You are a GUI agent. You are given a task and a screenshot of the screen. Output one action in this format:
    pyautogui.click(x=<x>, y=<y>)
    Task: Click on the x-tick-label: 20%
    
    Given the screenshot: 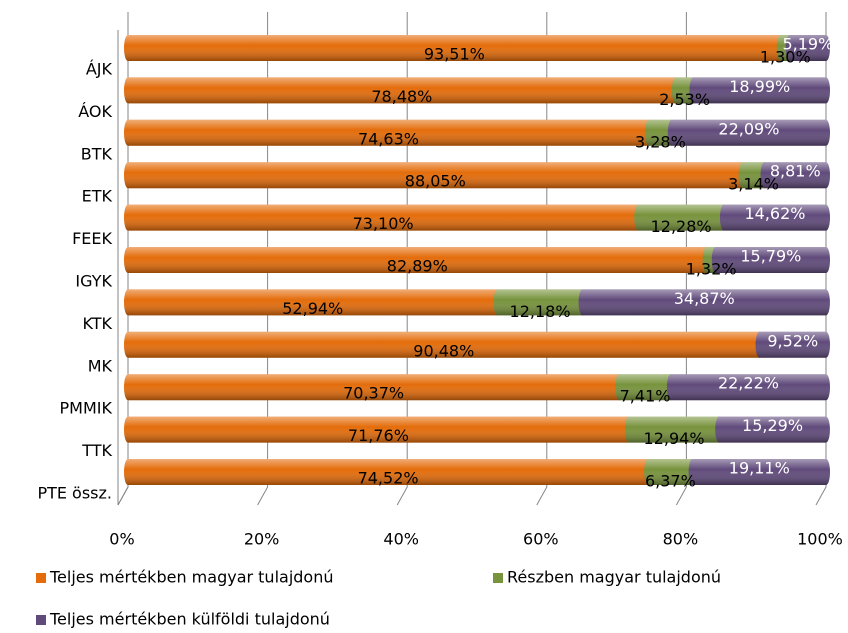 What is the action you would take?
    pyautogui.click(x=262, y=539)
    